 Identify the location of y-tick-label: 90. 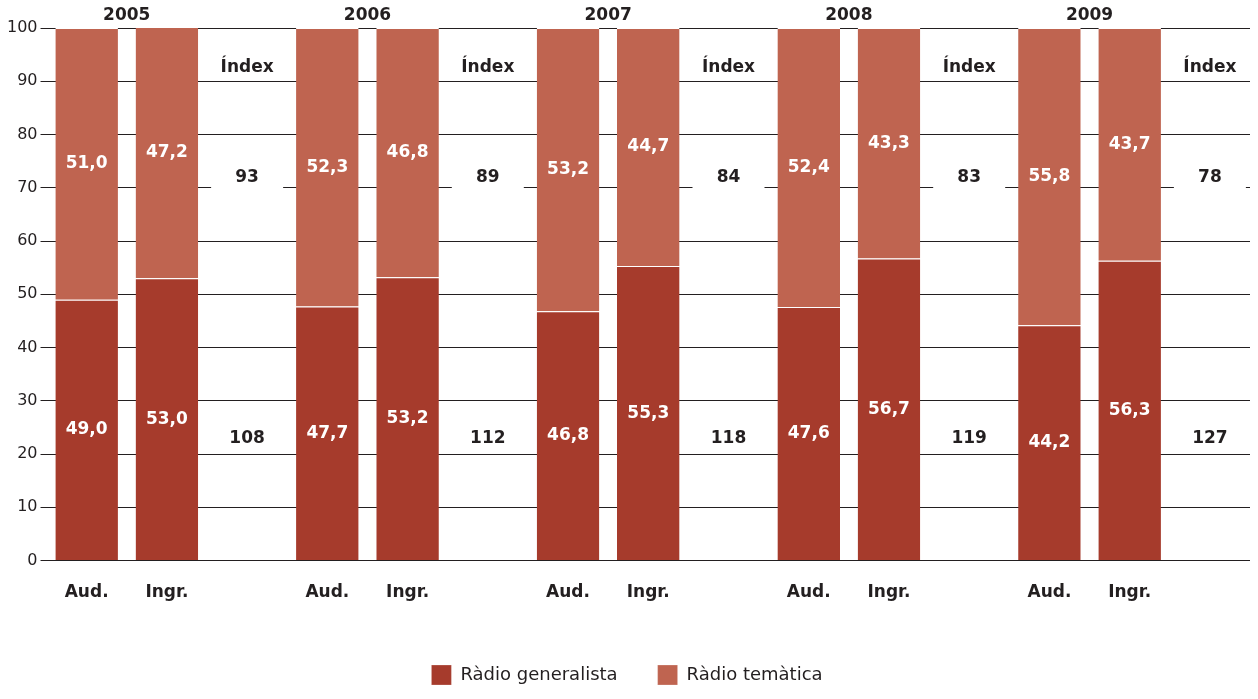
(27, 80).